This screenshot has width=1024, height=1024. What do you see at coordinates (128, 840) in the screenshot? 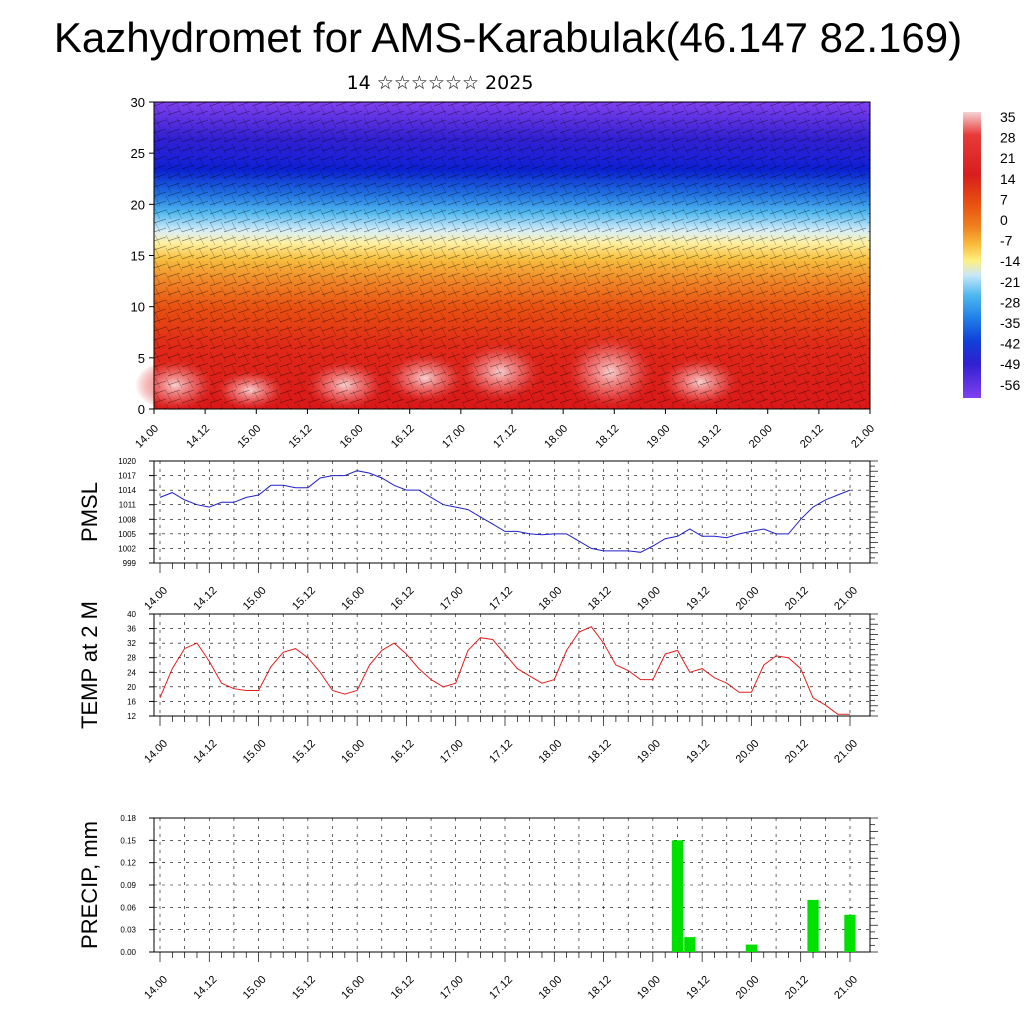
I see `y-tick-label: 0.15` at bounding box center [128, 840].